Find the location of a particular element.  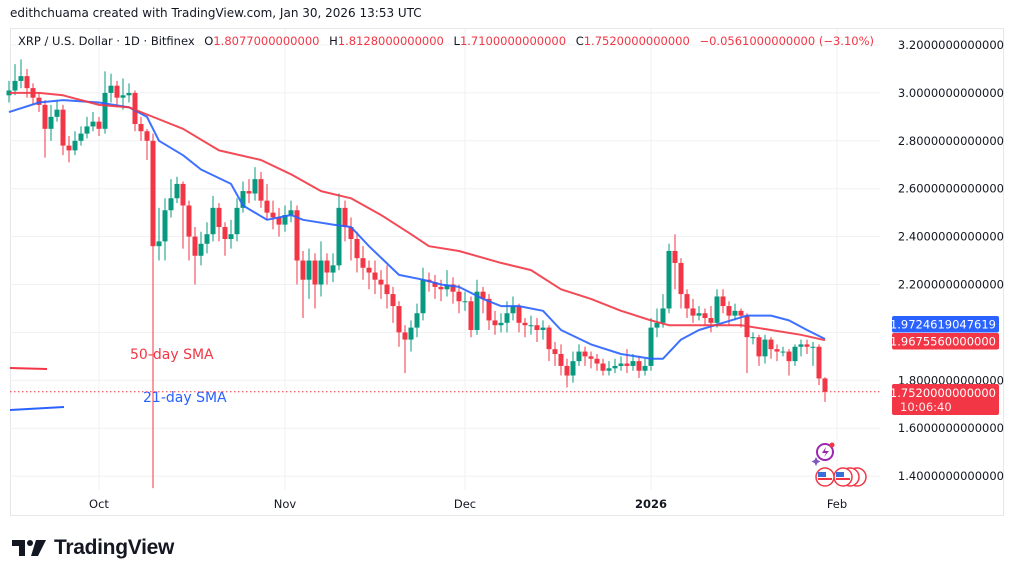

time-axis: Oct Nov Dec 2026 Feb is located at coordinates (468, 504).